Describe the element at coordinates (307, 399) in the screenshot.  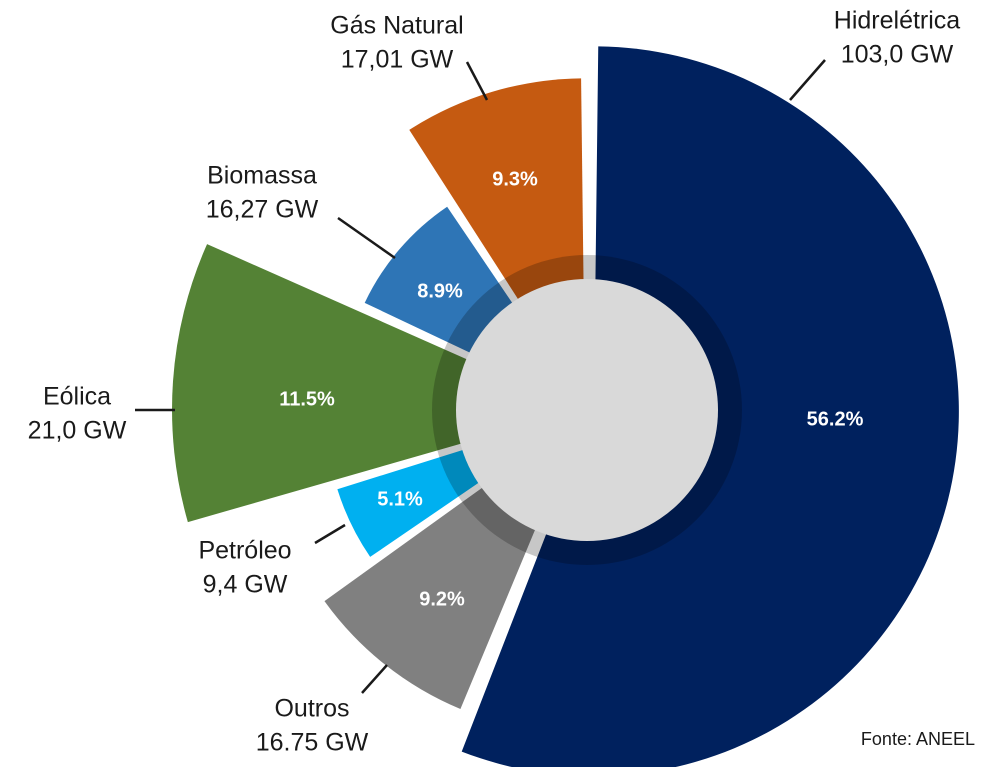
I see `percent-label: 11.5%` at that location.